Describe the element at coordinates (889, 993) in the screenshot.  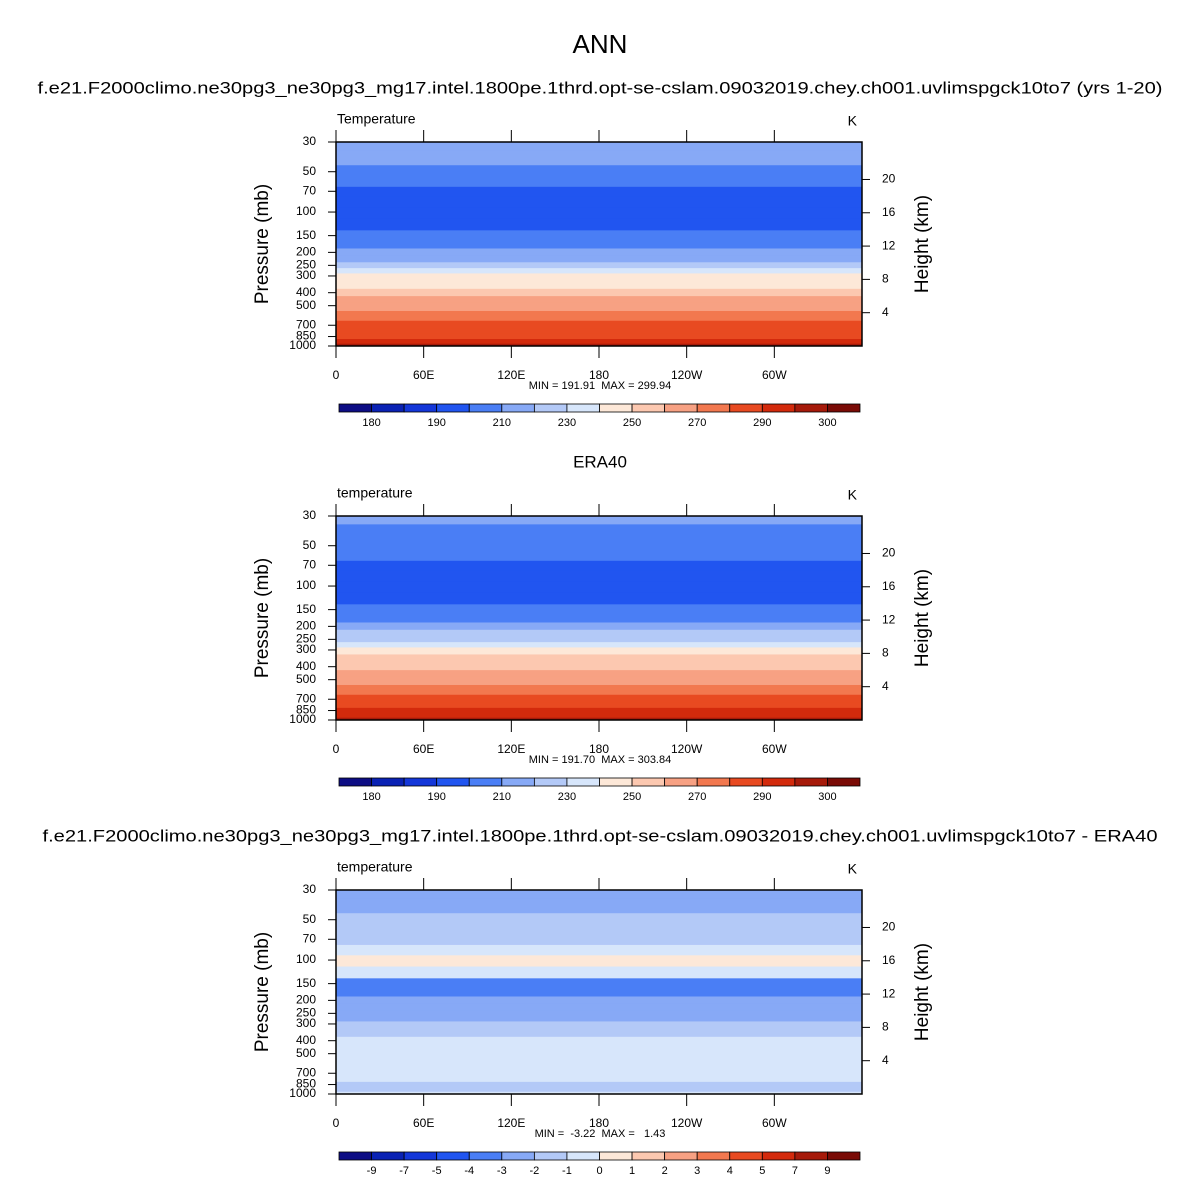
I see `y2-tick-label: 12` at that location.